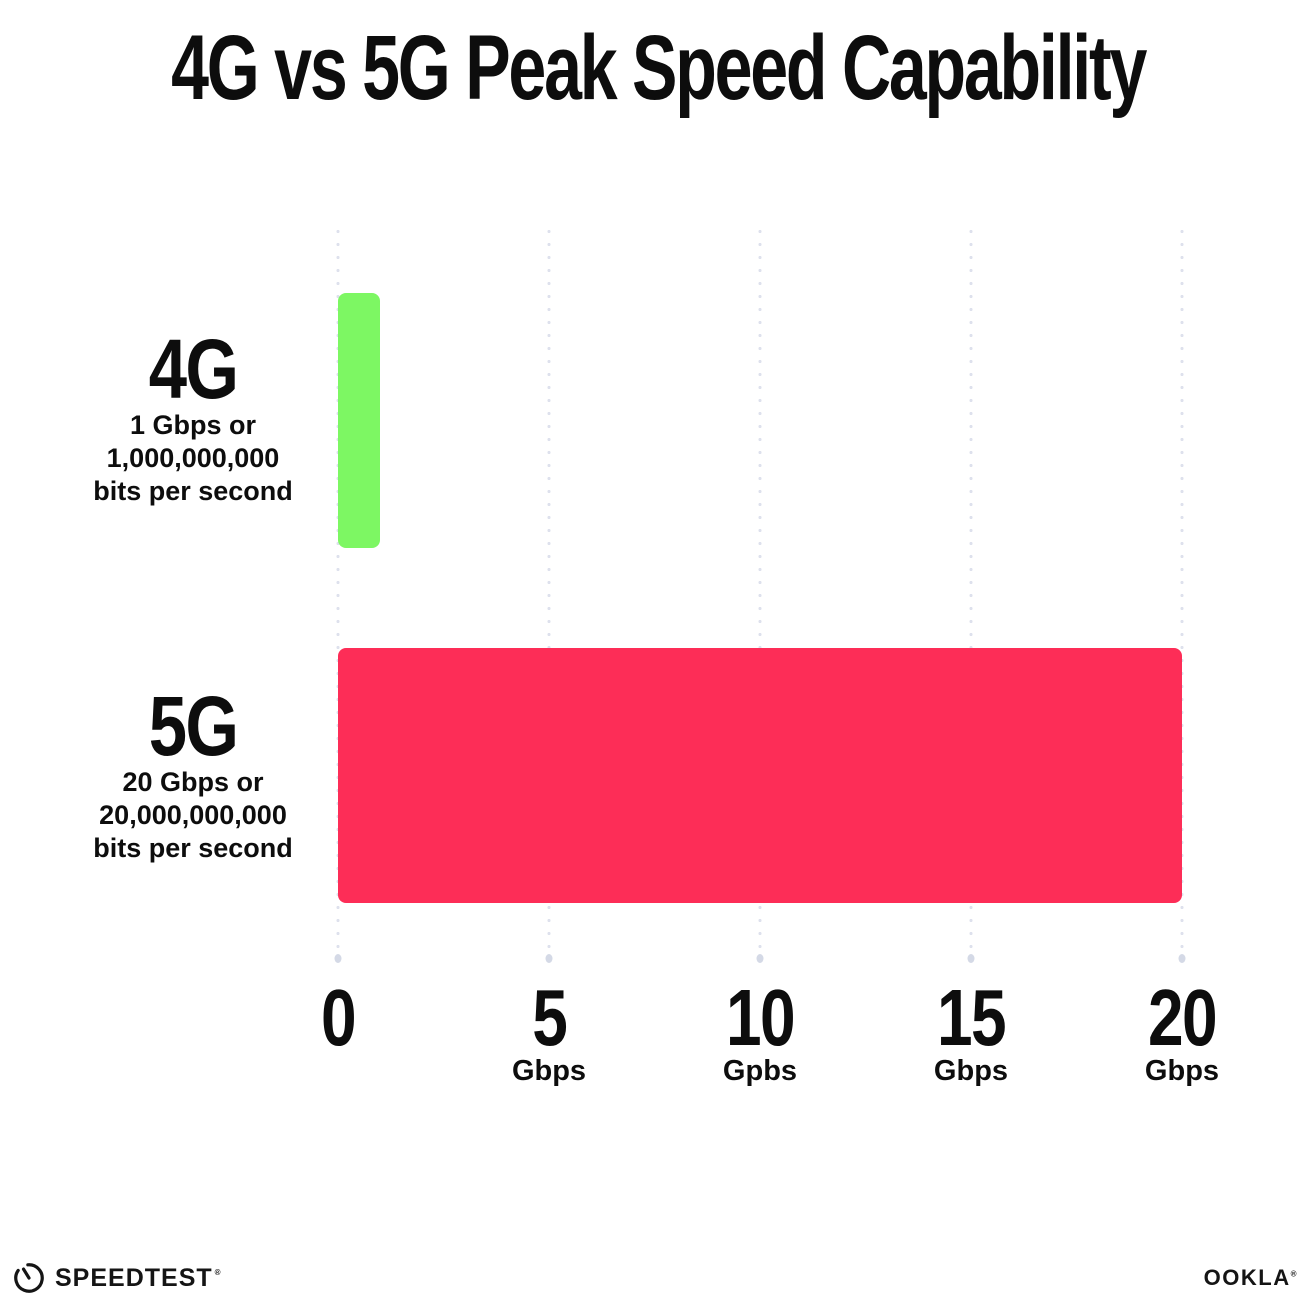 The width and height of the screenshot is (1308, 1315). I want to click on sublabel-line: 1 Gbps or, so click(193, 425).